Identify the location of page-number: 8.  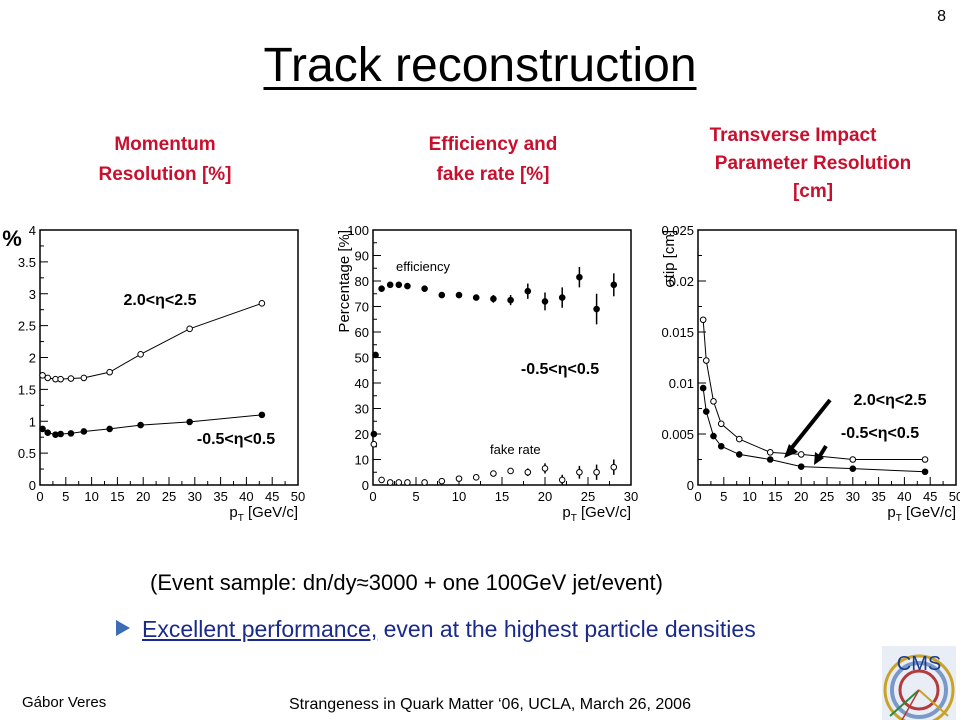
(941, 16).